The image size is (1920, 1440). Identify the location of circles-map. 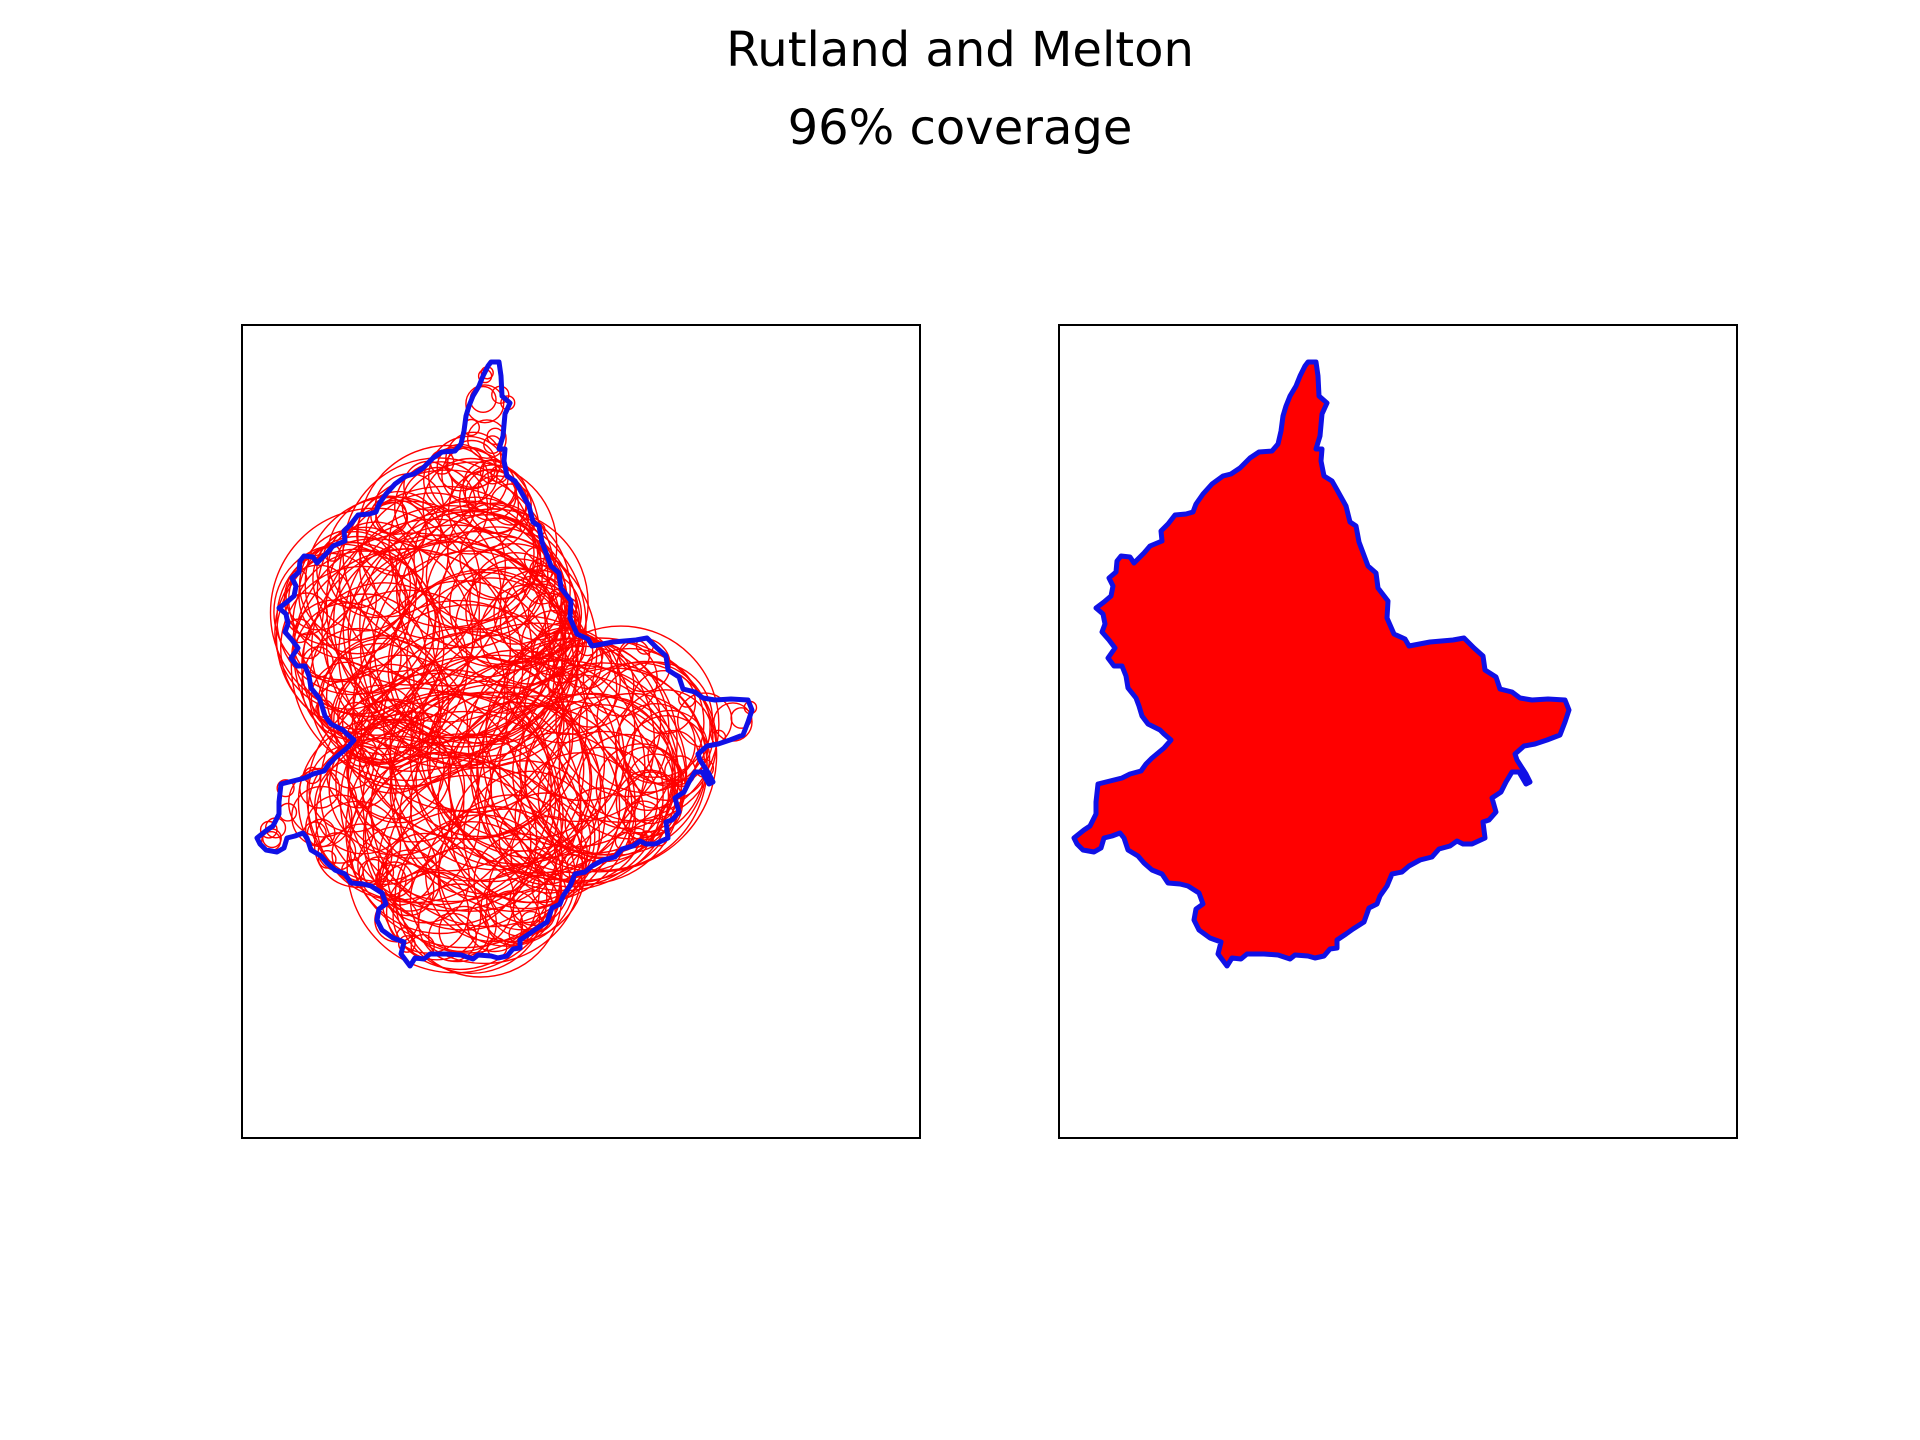
(506, 668).